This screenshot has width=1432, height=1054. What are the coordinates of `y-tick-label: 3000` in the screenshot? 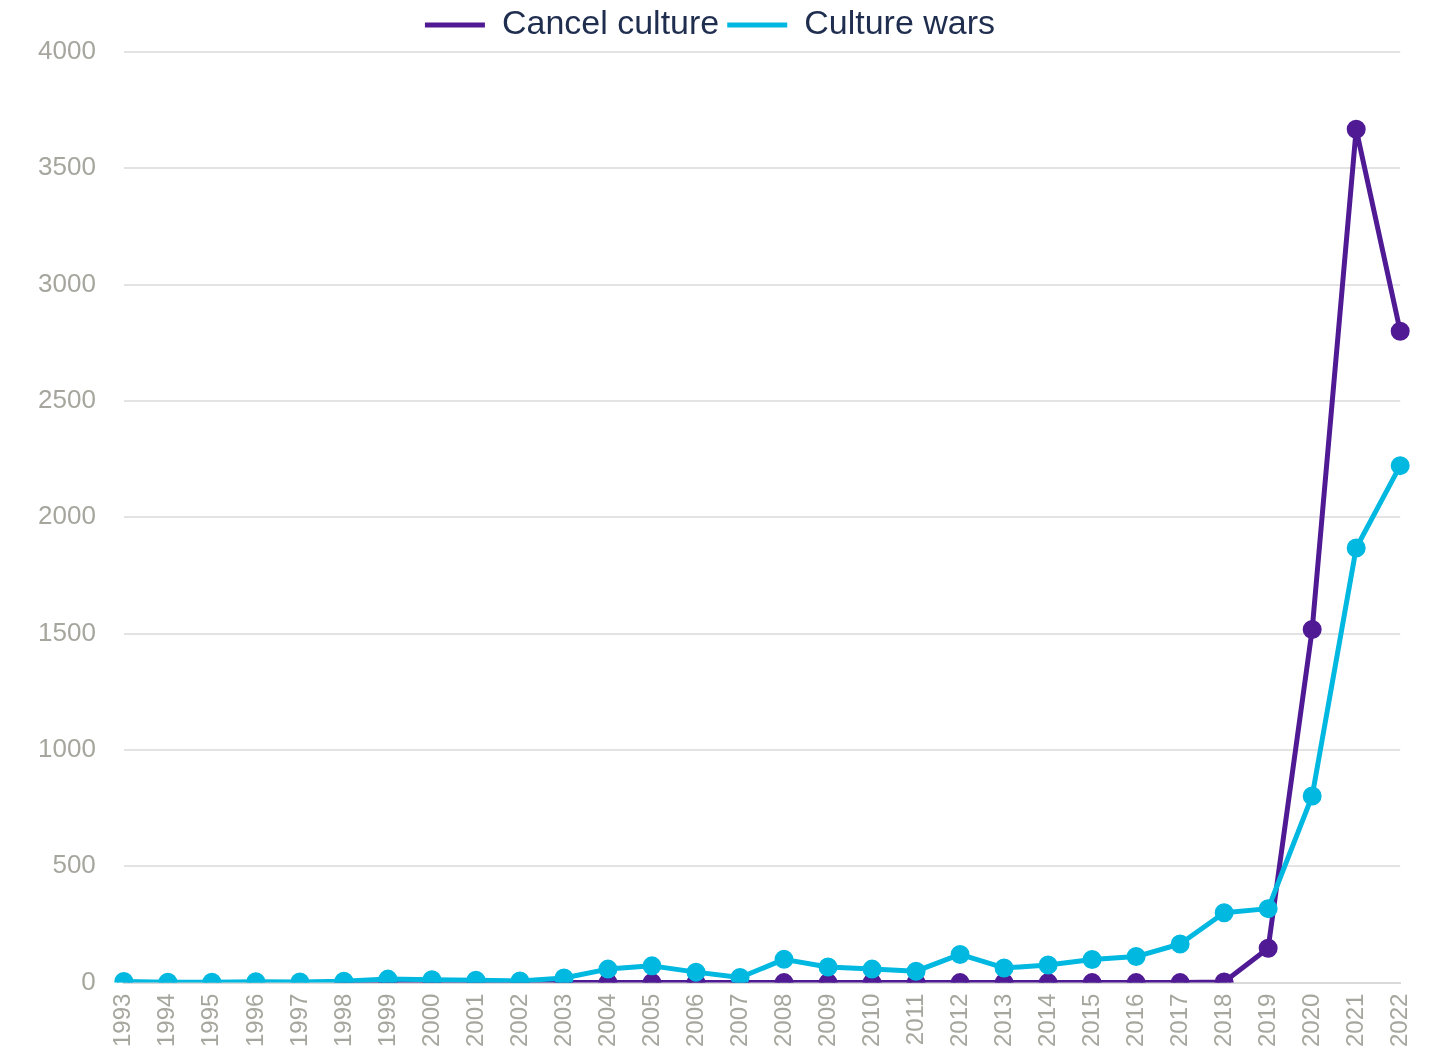 It's located at (67, 282).